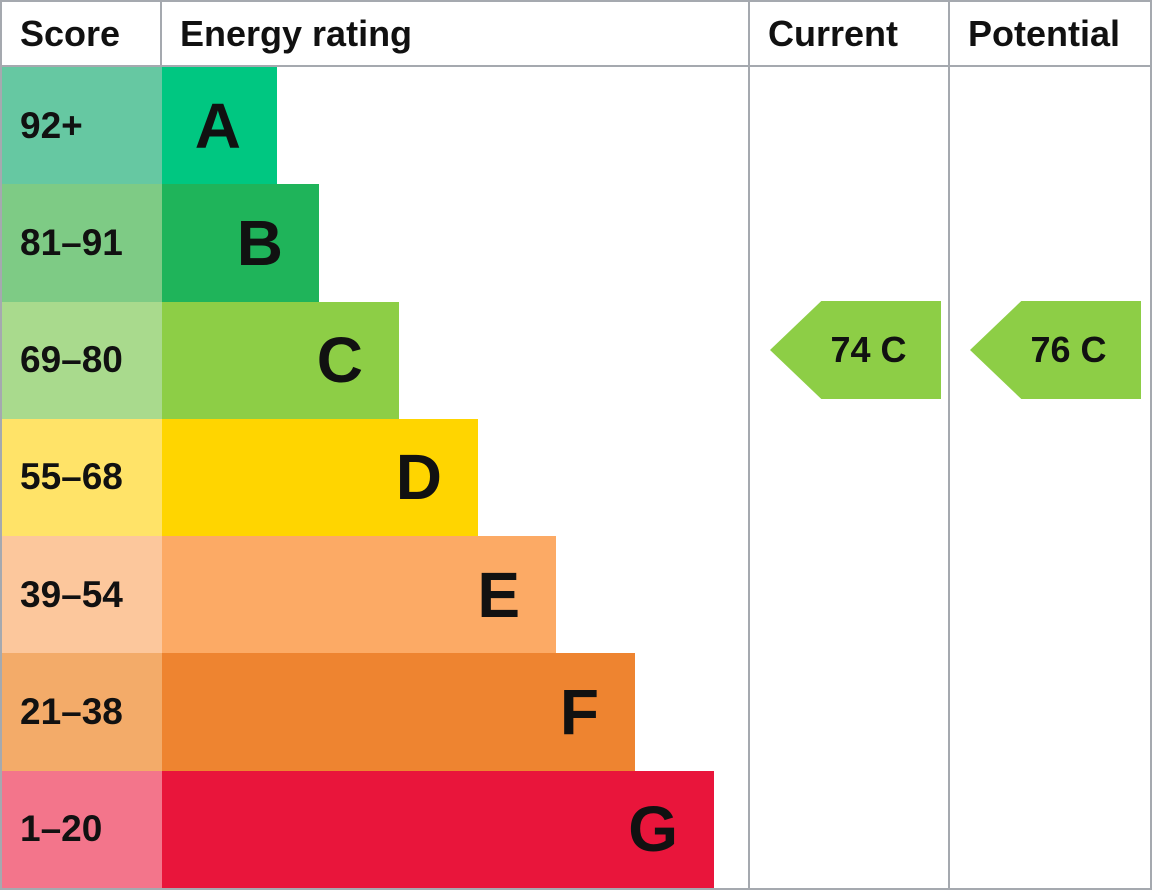 The height and width of the screenshot is (890, 1152). What do you see at coordinates (82, 360) in the screenshot?
I see `score-cell-c: 69–80` at bounding box center [82, 360].